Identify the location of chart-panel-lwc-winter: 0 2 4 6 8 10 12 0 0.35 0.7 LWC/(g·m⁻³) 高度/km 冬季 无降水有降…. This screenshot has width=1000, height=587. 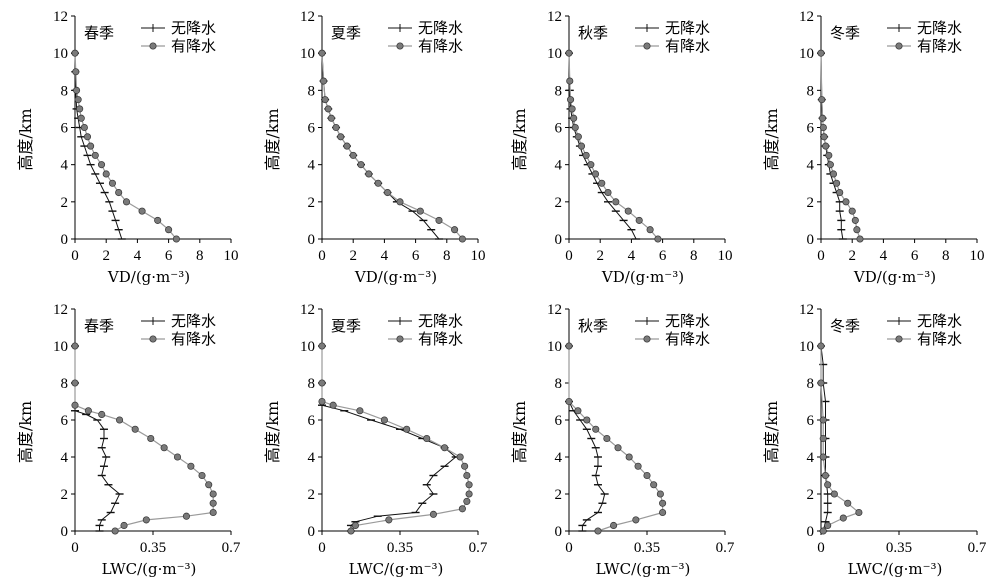
(874, 440).